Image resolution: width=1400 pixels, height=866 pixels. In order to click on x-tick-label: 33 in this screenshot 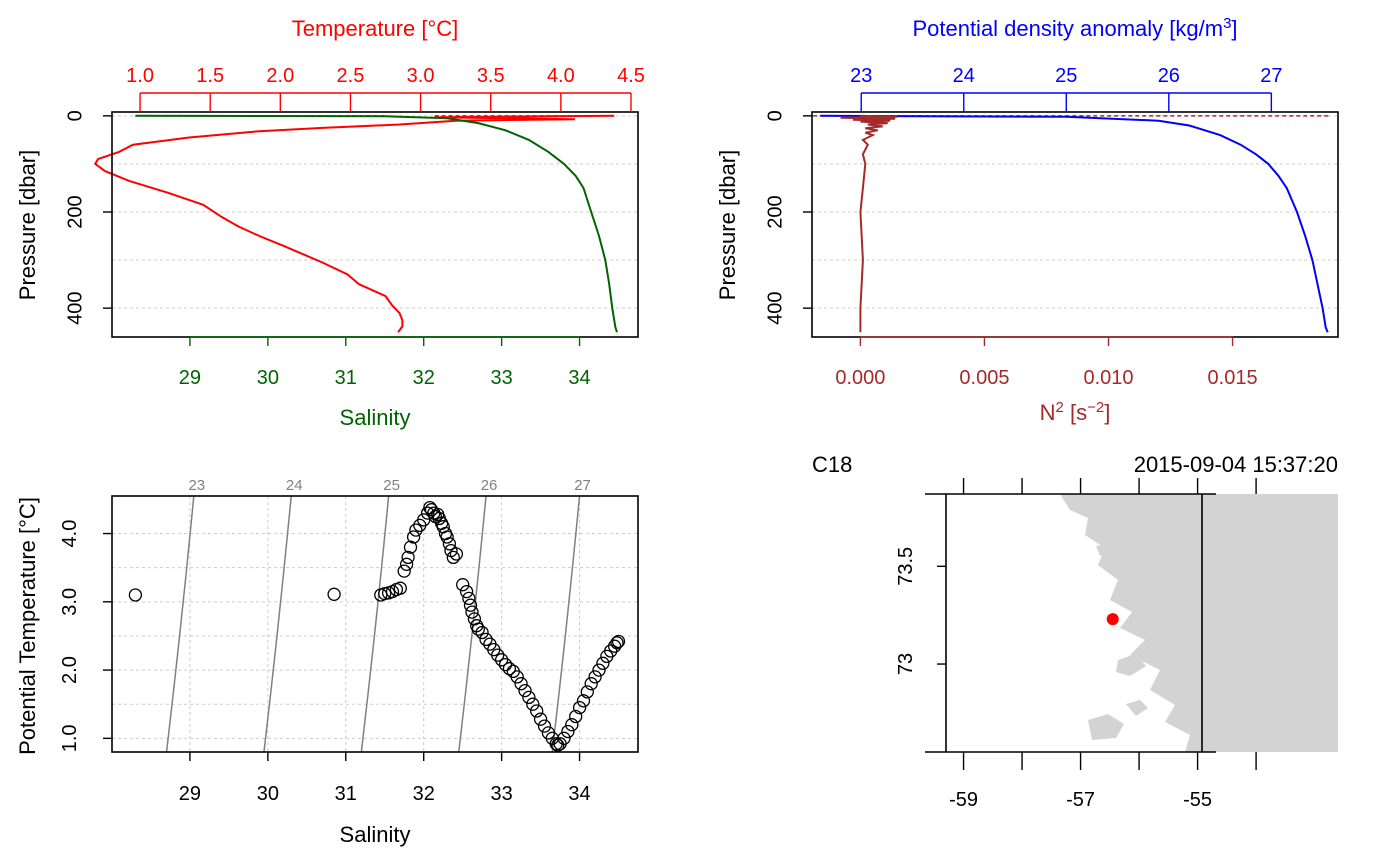, I will do `click(502, 794)`.